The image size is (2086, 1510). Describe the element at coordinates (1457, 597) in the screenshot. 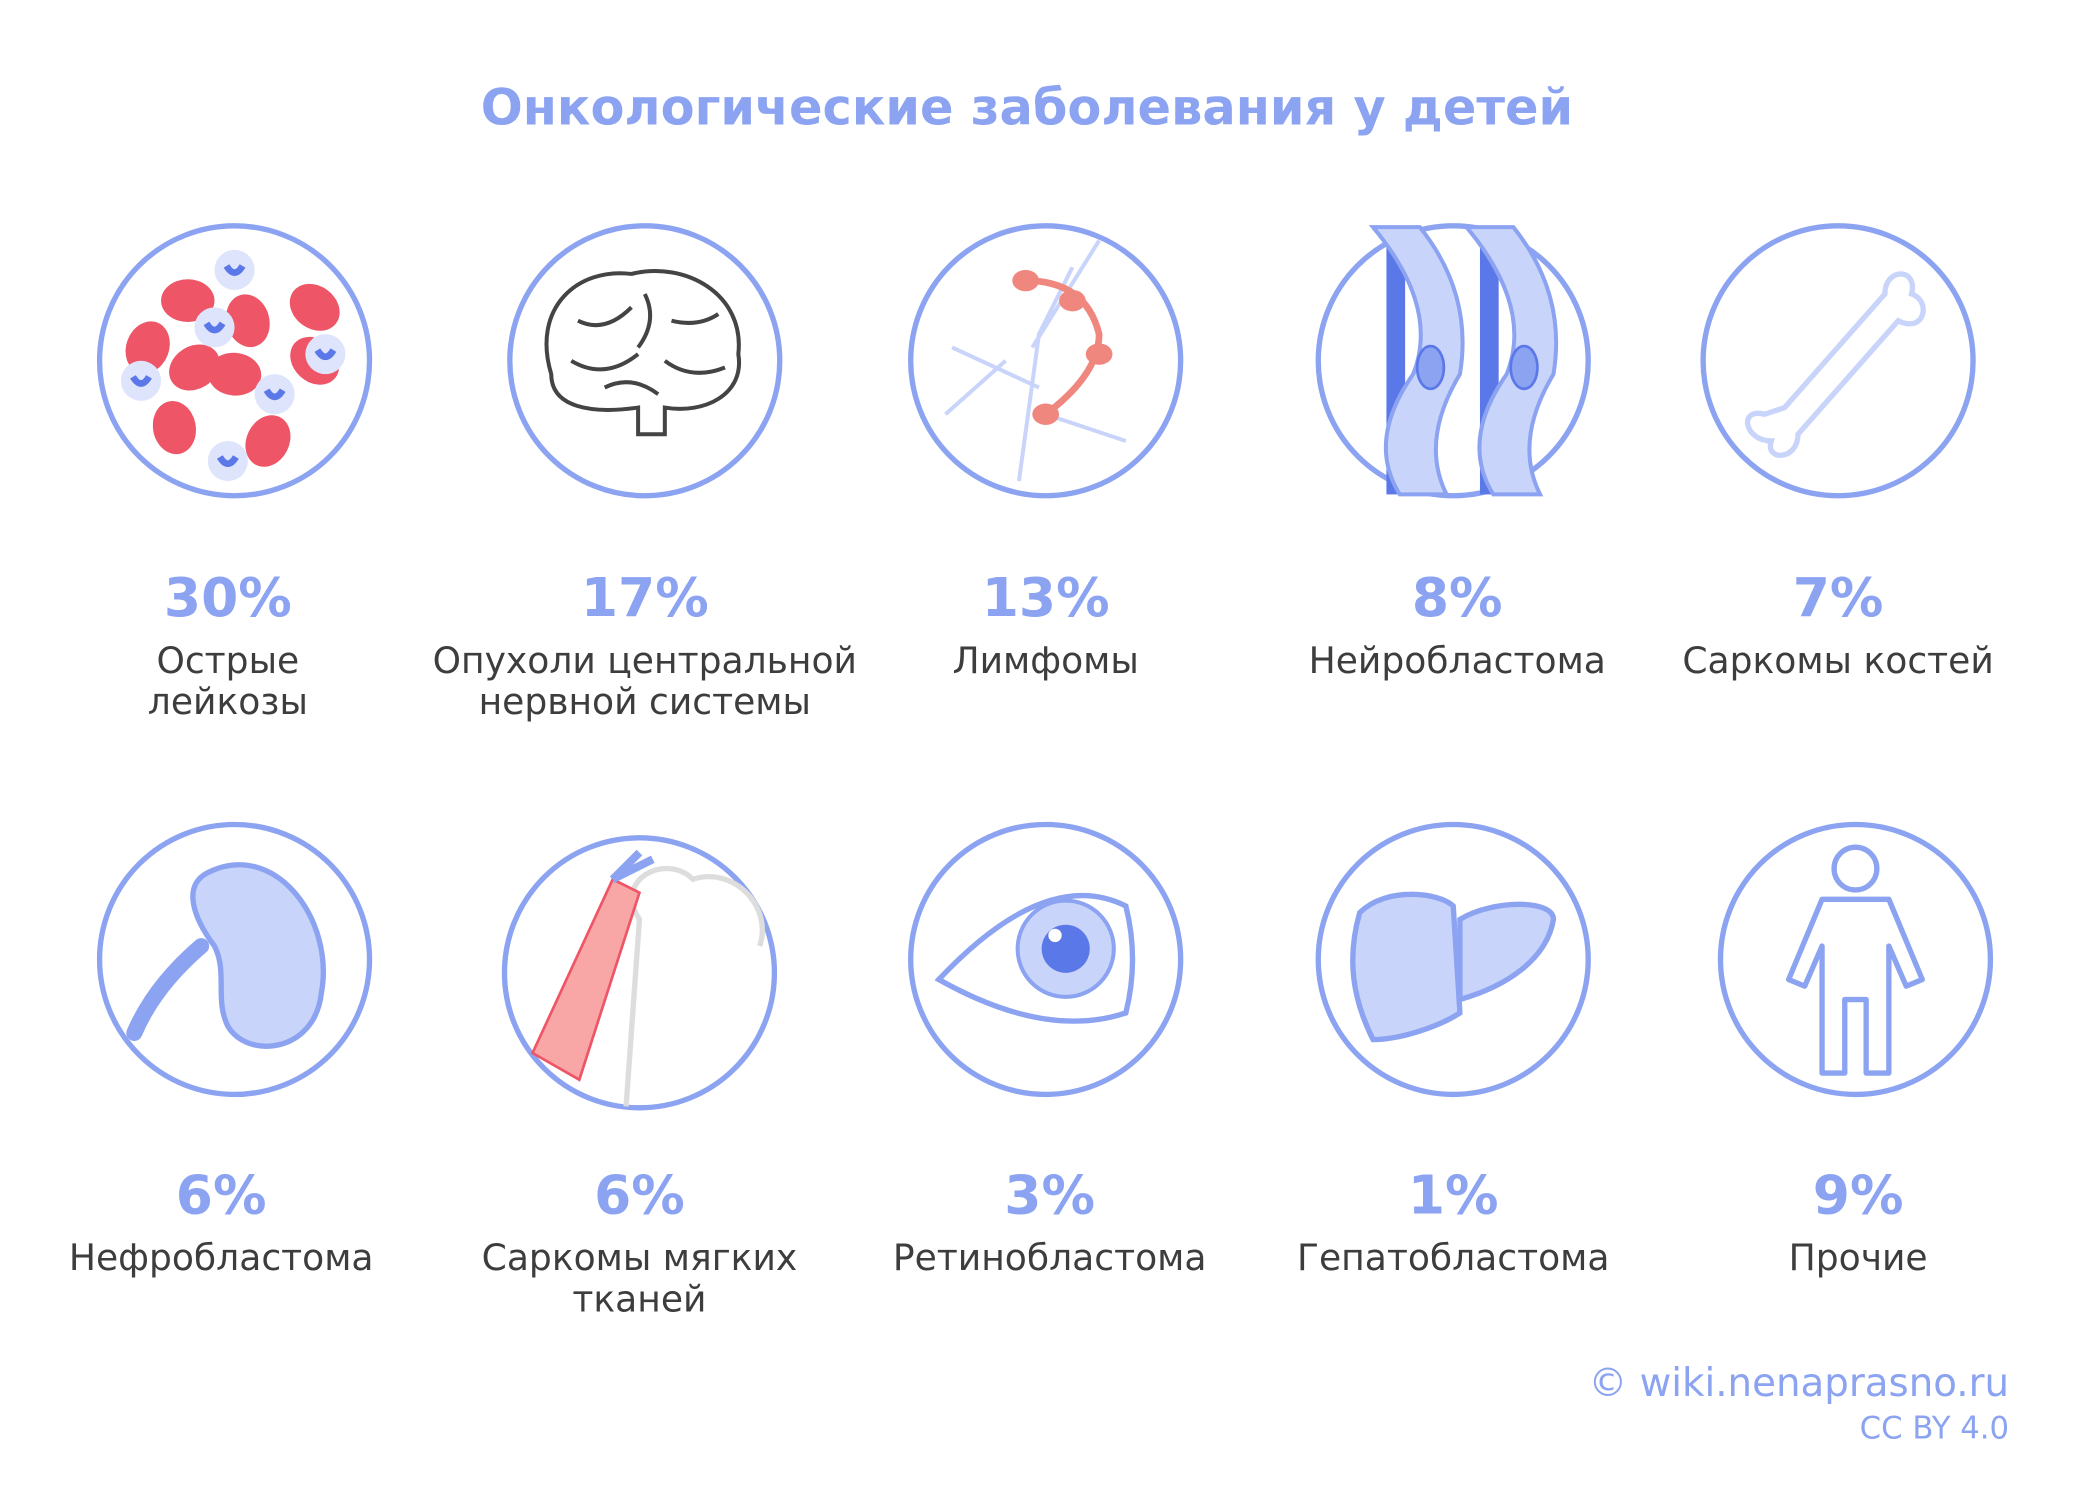

I see `percent: 8%` at that location.